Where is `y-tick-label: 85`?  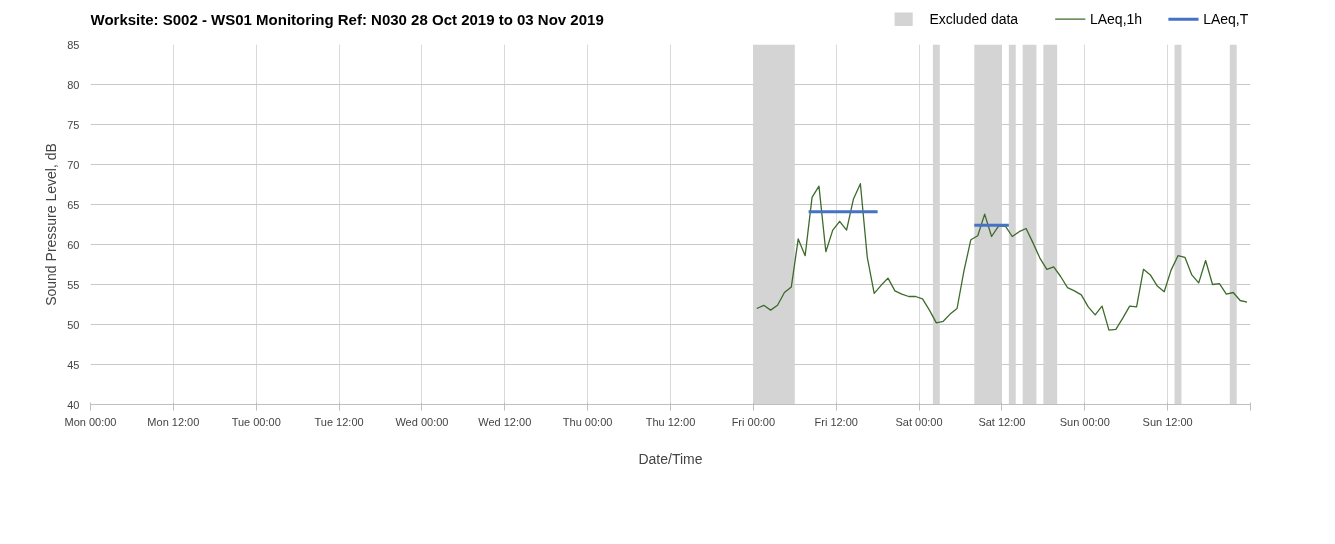
y-tick-label: 85 is located at coordinates (73, 44).